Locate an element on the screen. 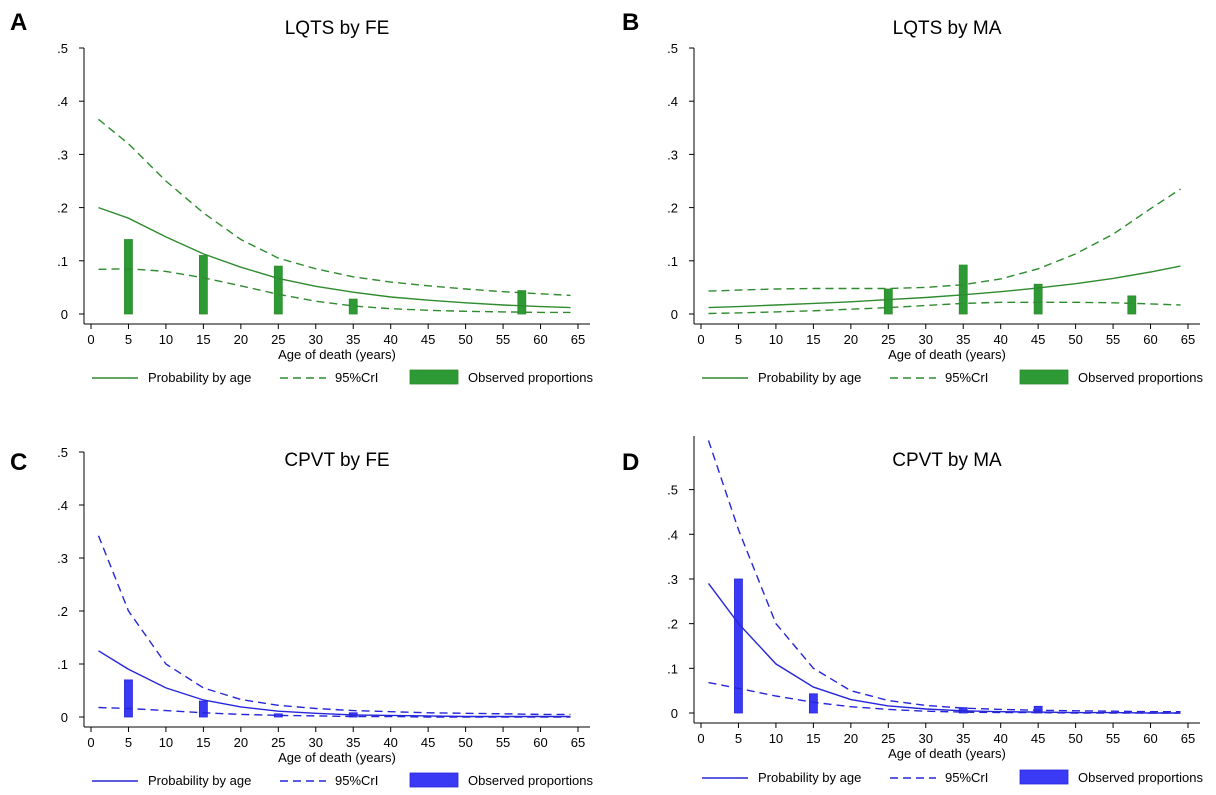 Image resolution: width=1216 pixels, height=795 pixels. chart-title: CPVT by FE is located at coordinates (336, 460).